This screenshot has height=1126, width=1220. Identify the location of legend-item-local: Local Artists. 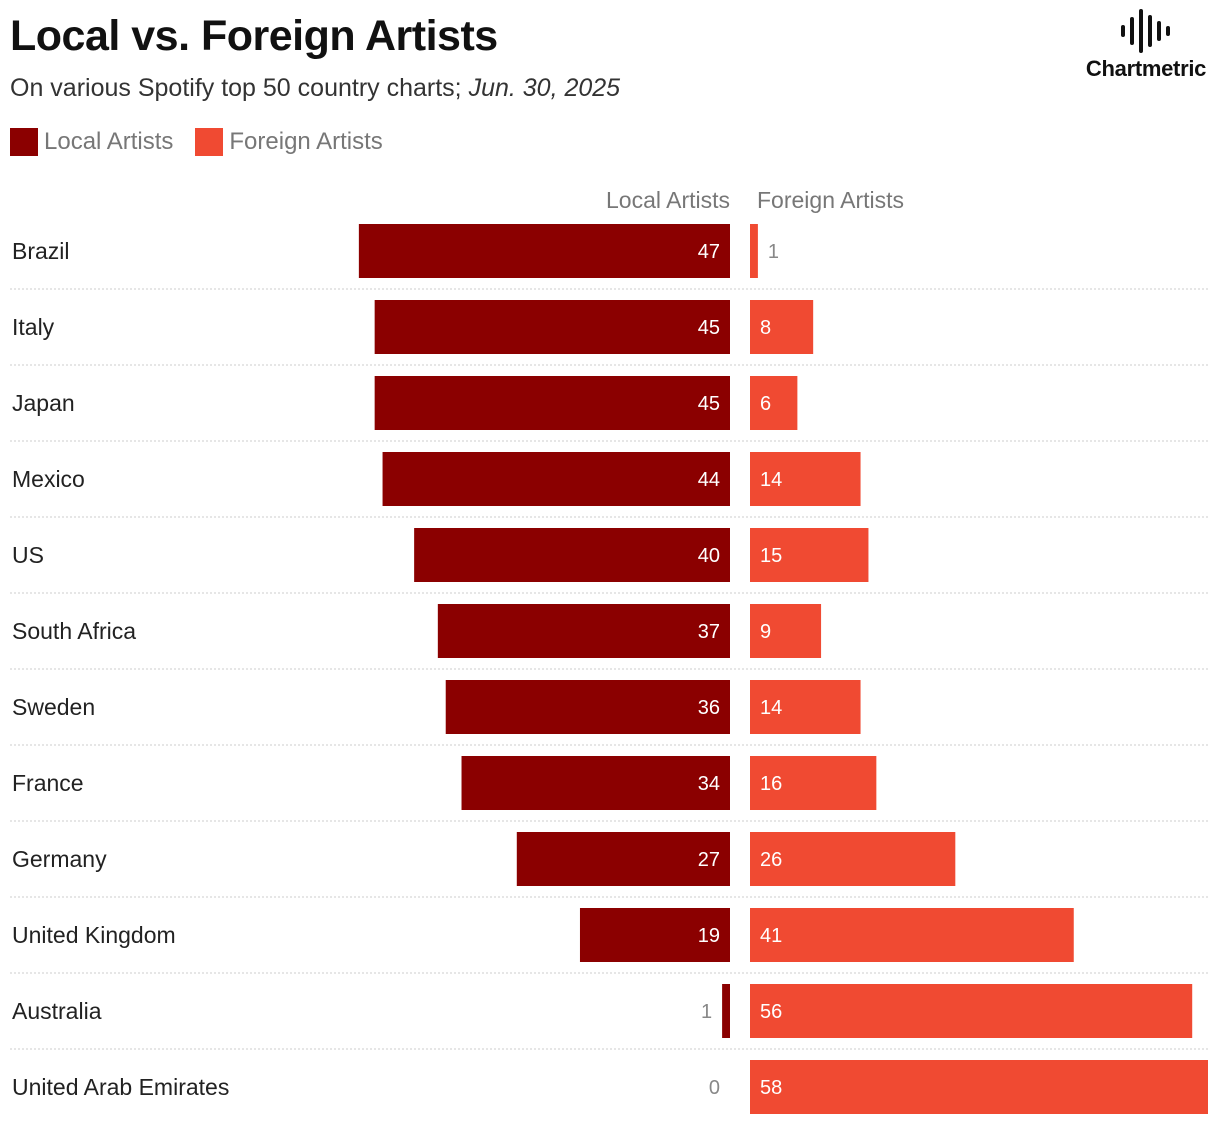
(91, 142).